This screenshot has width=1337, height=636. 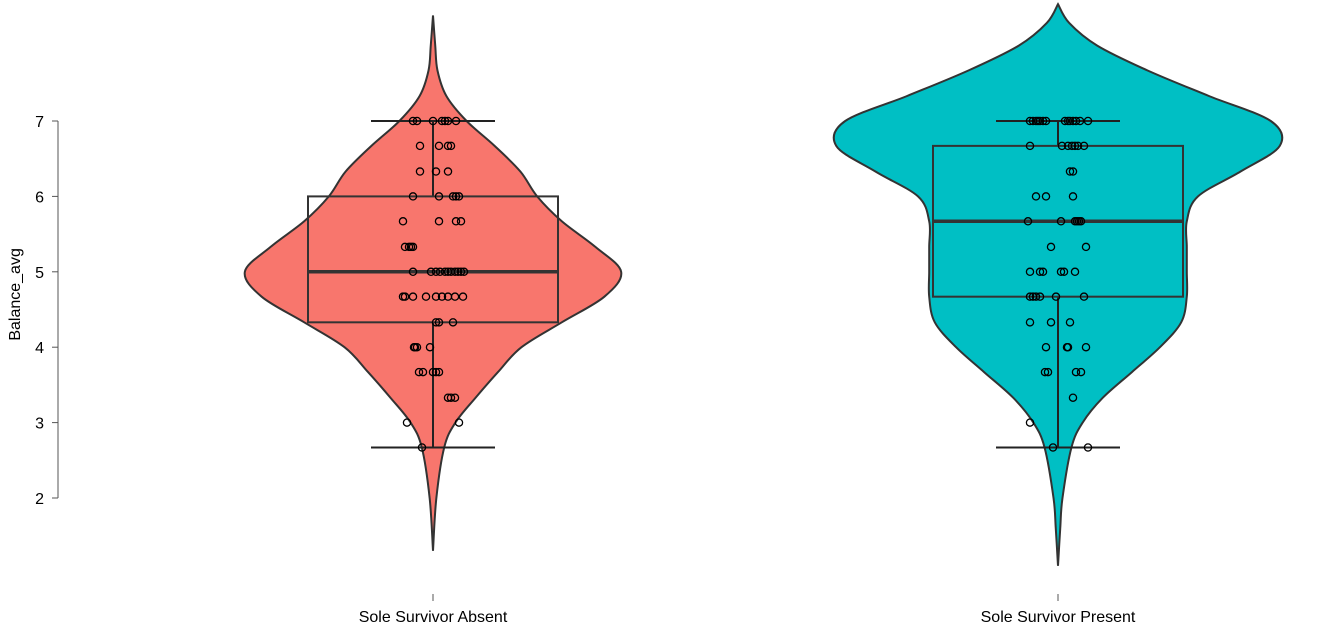 What do you see at coordinates (39, 273) in the screenshot?
I see `y-tick-label: 5` at bounding box center [39, 273].